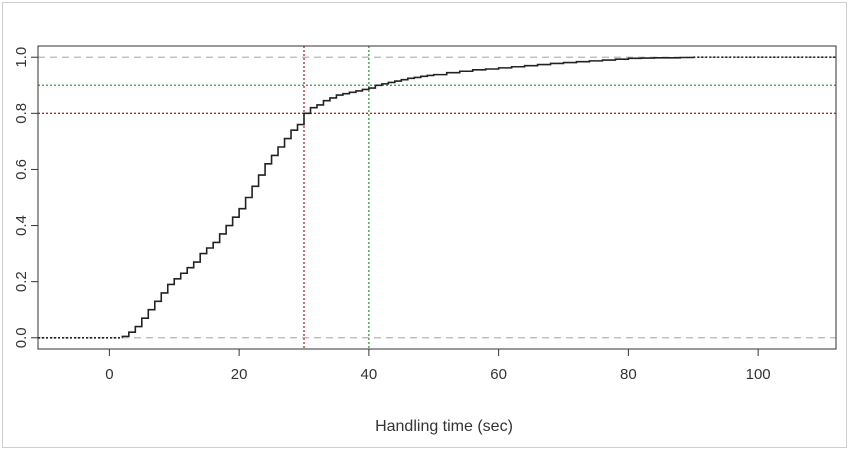 The image size is (851, 452). Describe the element at coordinates (21, 337) in the screenshot. I see `y-tick-label: 0.0` at that location.